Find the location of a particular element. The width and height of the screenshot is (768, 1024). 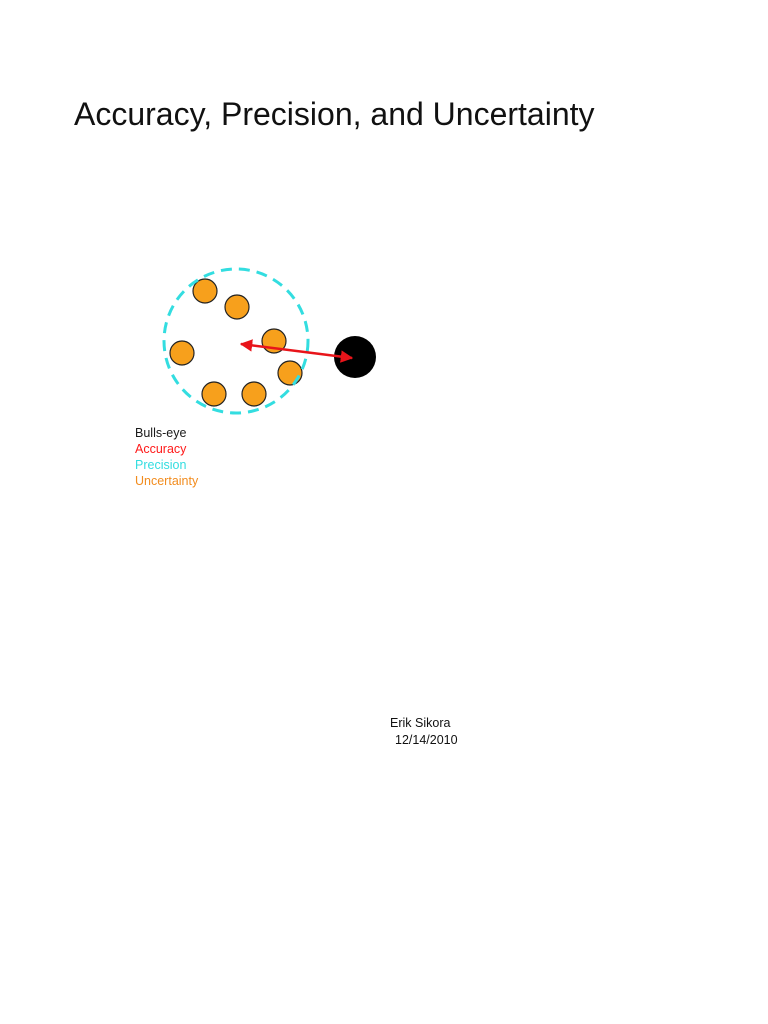

date: 12/14/2010 is located at coordinates (426, 740).